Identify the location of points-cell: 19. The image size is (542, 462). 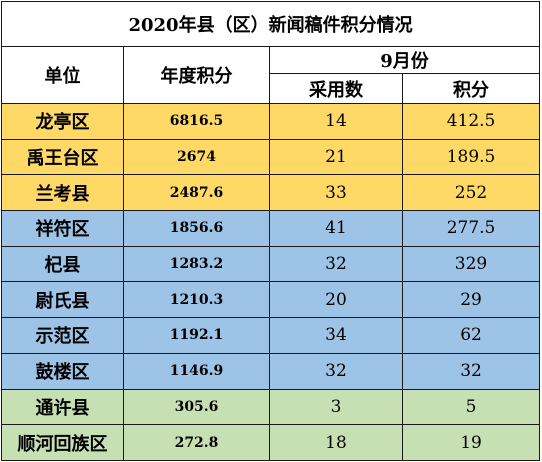
(471, 442).